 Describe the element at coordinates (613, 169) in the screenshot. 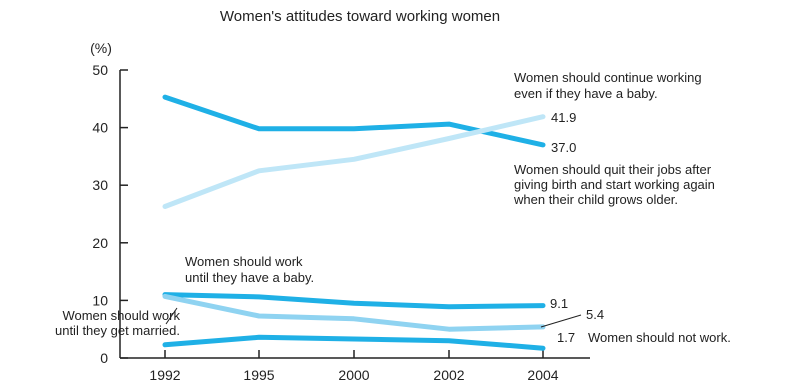

I see `annotation-quit_return: Women should quit their jobs after` at that location.